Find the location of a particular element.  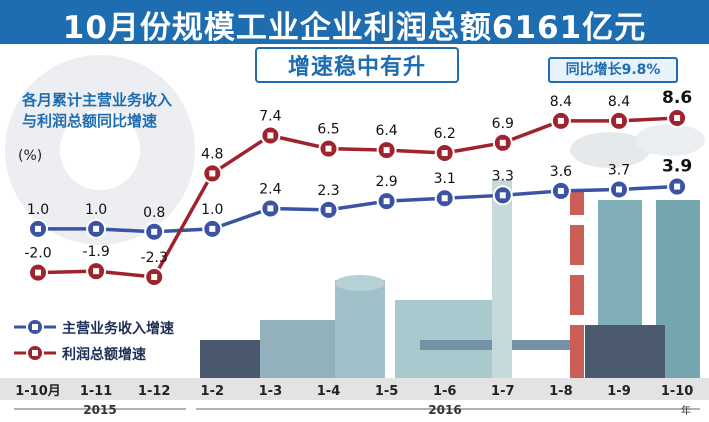

chart-description: 各月累计主营业务收入 与利润总额同比增速 is located at coordinates (97, 111).